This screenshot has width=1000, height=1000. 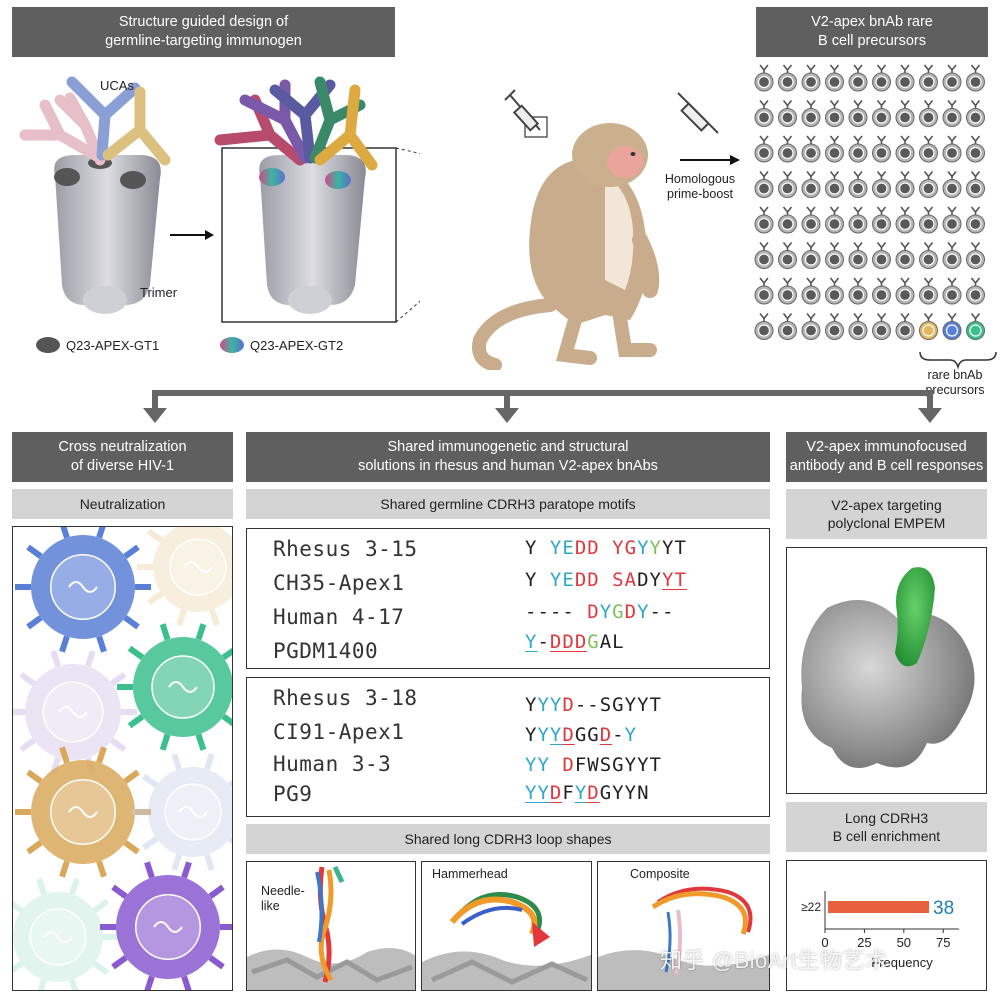 What do you see at coordinates (507, 415) in the screenshot?
I see `arrow-down-icon` at bounding box center [507, 415].